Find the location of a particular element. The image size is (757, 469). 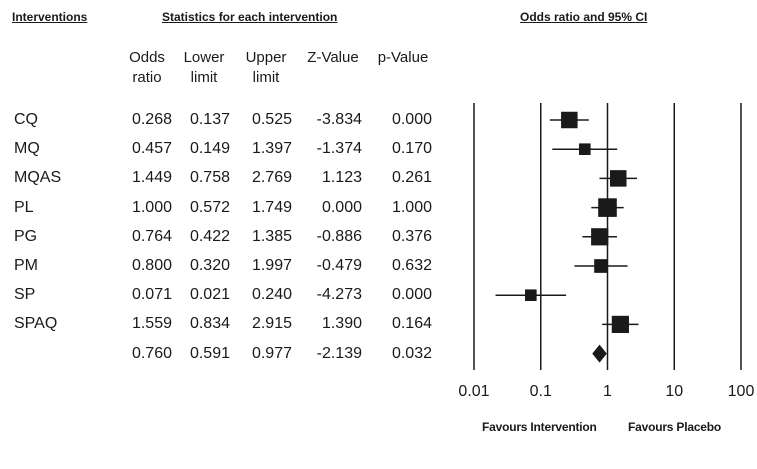

cell-p: 0.376 is located at coordinates (411, 236).